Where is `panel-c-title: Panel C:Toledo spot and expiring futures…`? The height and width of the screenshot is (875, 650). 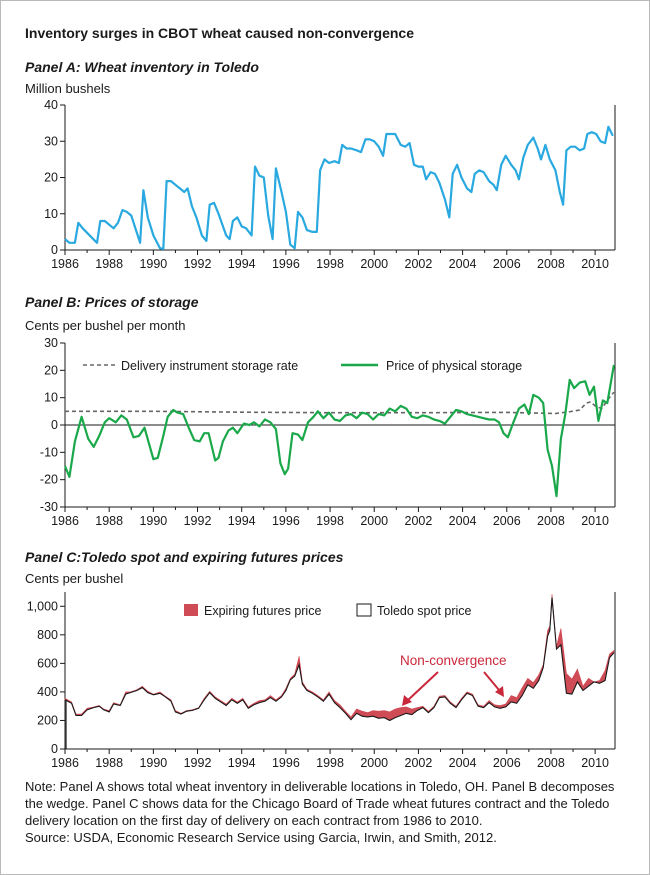
panel-c-title: Panel C:Toledo spot and expiring futures… is located at coordinates (184, 557).